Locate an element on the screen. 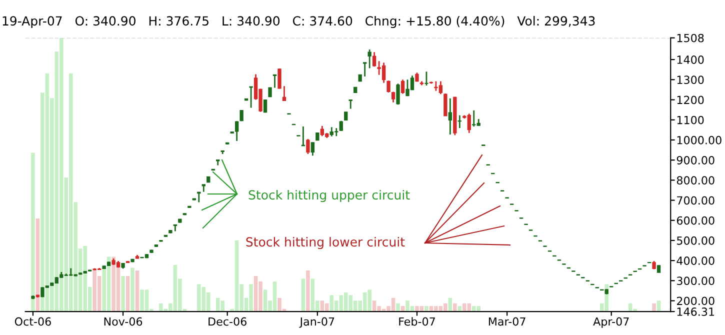  y-tick-label: 1100 is located at coordinates (690, 120).